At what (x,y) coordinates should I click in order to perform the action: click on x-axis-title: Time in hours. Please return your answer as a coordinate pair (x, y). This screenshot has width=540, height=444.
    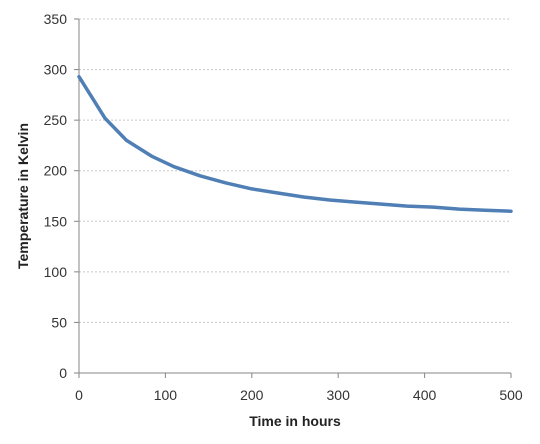
    Looking at the image, I should click on (295, 421).